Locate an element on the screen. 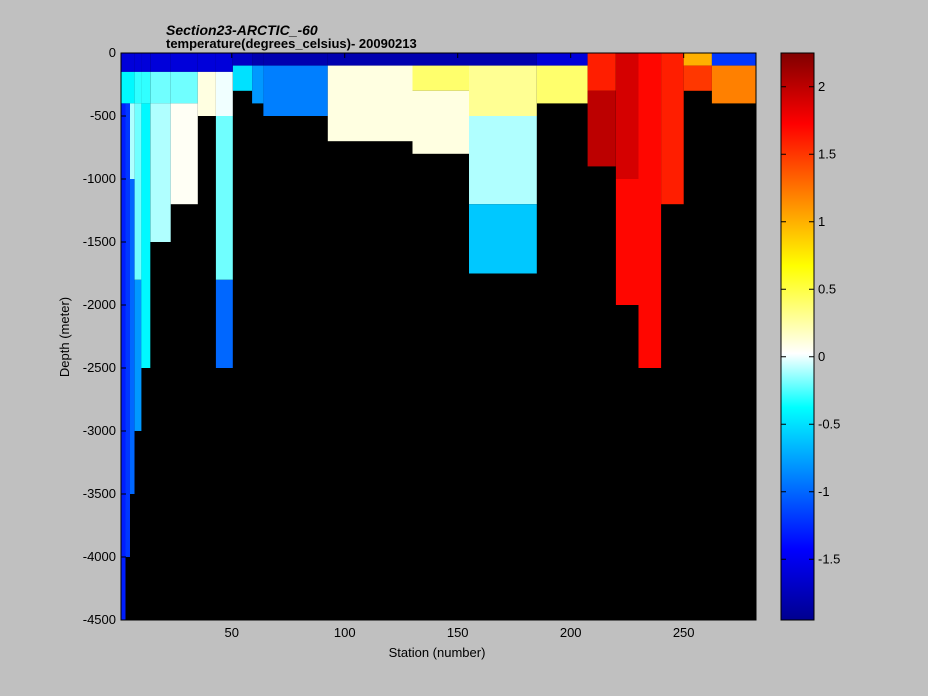  colorbar-tick-label: -1 is located at coordinates (824, 491).